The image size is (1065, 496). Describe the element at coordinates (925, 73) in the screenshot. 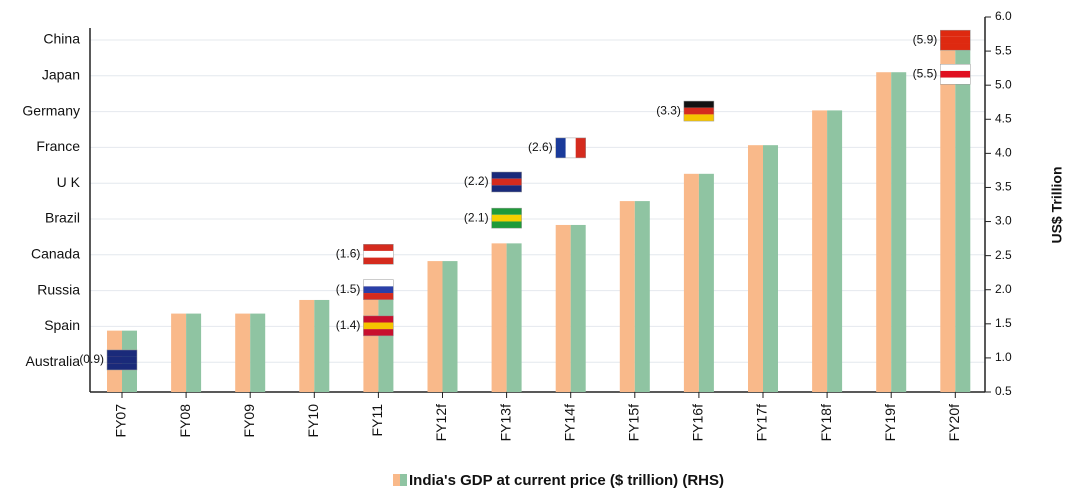

I see `annotation: (5.5)` at that location.